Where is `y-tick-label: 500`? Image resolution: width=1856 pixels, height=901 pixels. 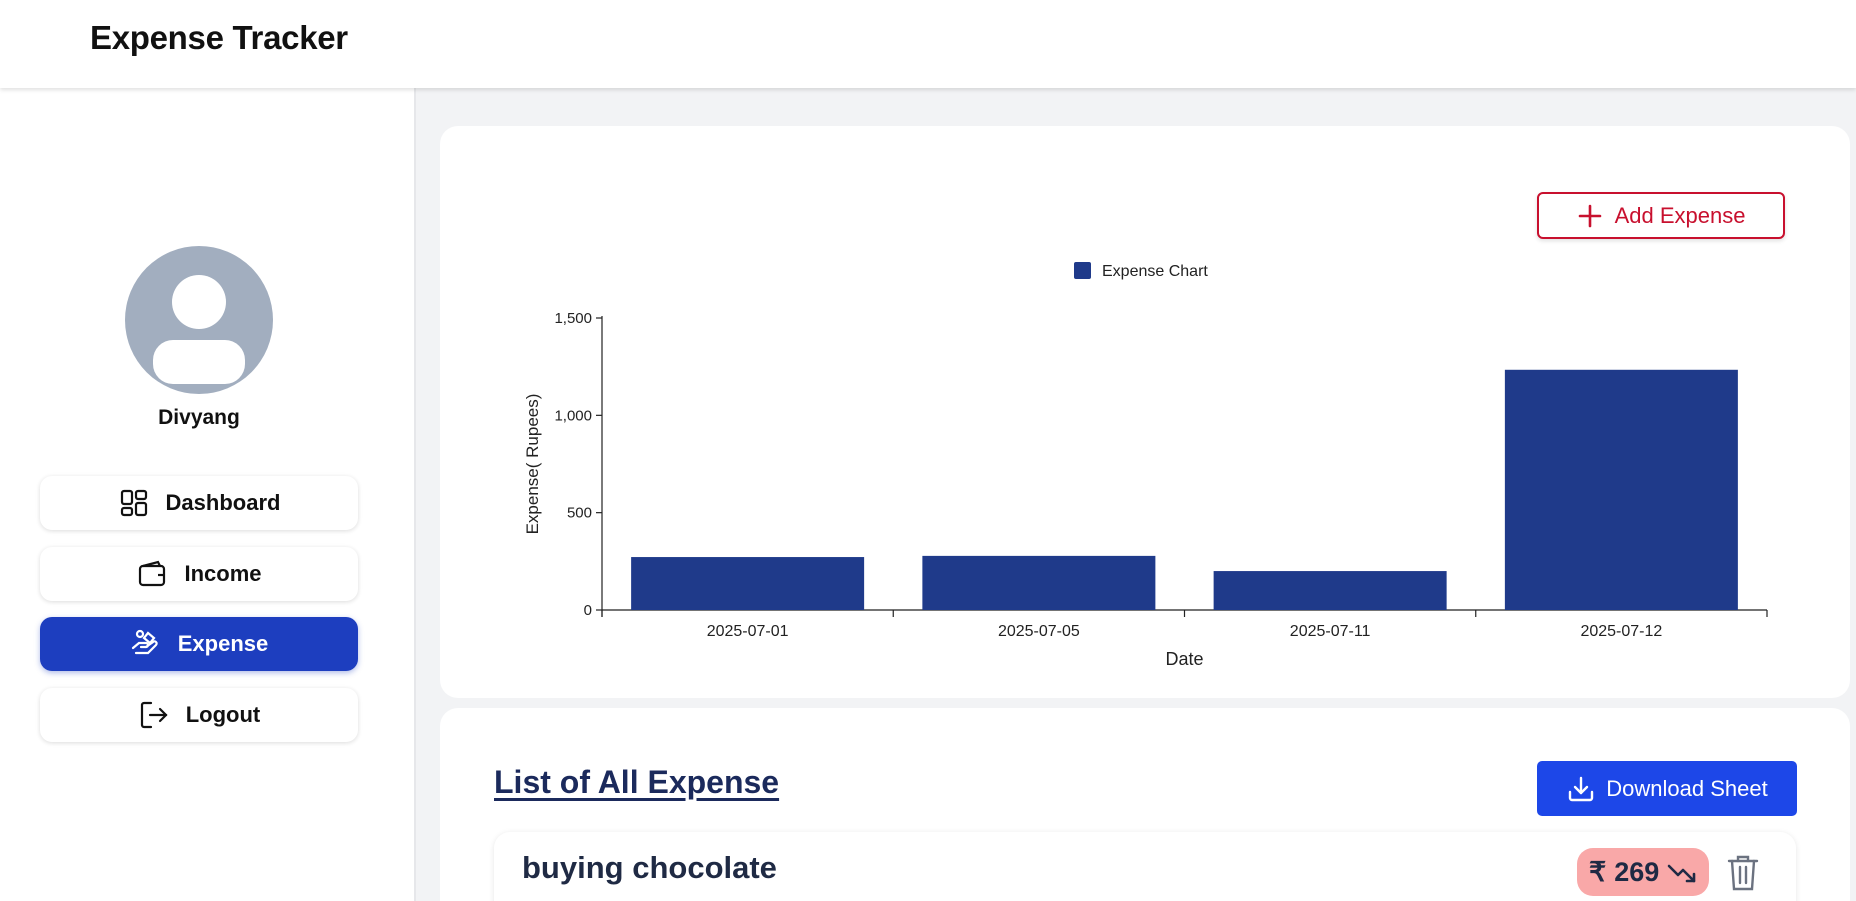 y-tick-label: 500 is located at coordinates (579, 513).